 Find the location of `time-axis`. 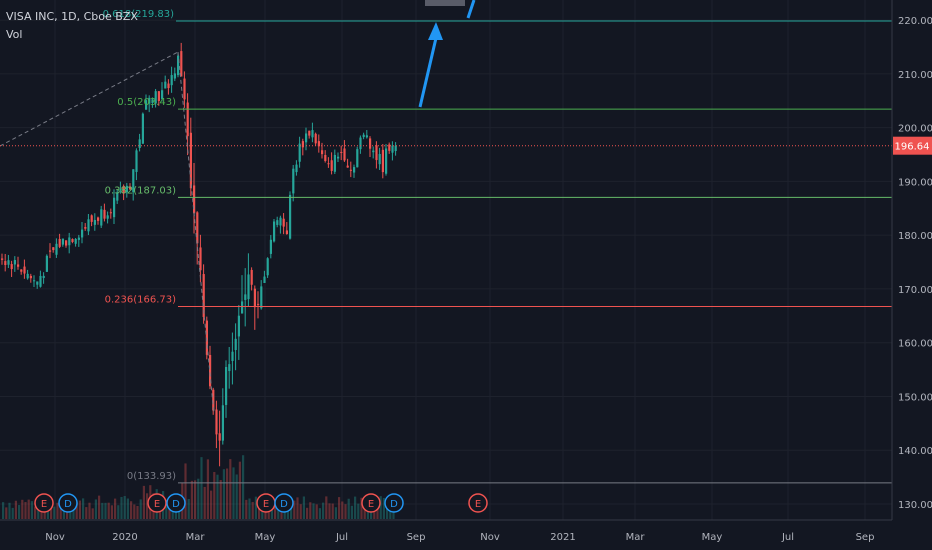

time-axis is located at coordinates (466, 535).